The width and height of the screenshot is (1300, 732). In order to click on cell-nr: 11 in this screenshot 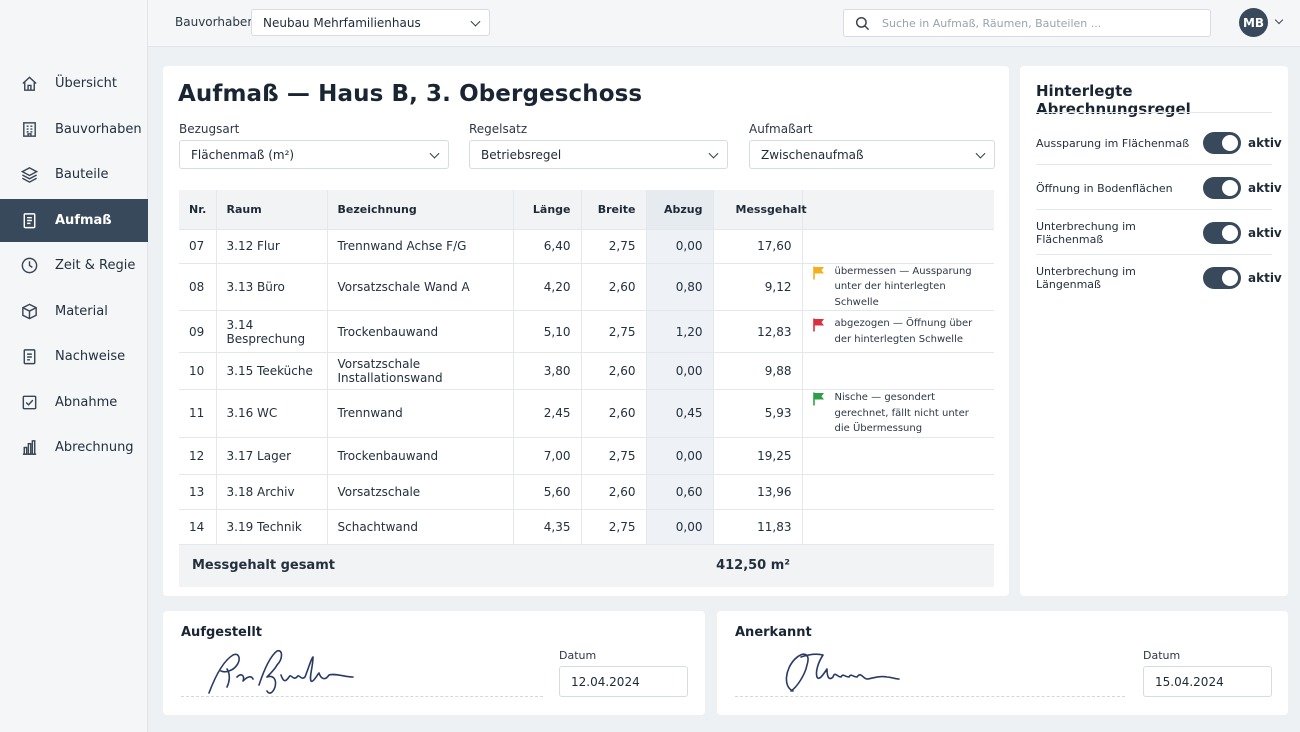, I will do `click(198, 413)`.